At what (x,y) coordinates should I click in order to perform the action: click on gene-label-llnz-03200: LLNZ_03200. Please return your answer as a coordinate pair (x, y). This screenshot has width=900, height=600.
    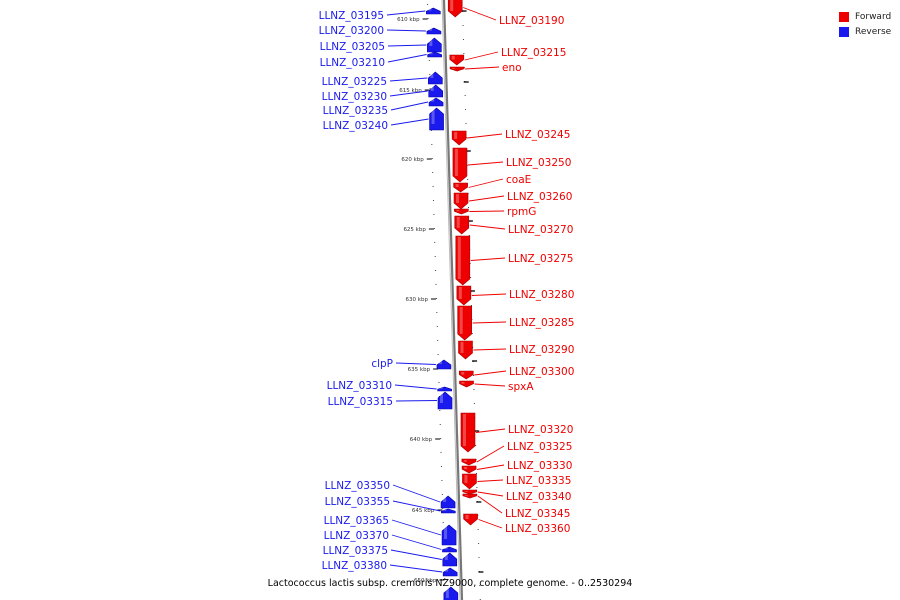
    Looking at the image, I should click on (351, 31).